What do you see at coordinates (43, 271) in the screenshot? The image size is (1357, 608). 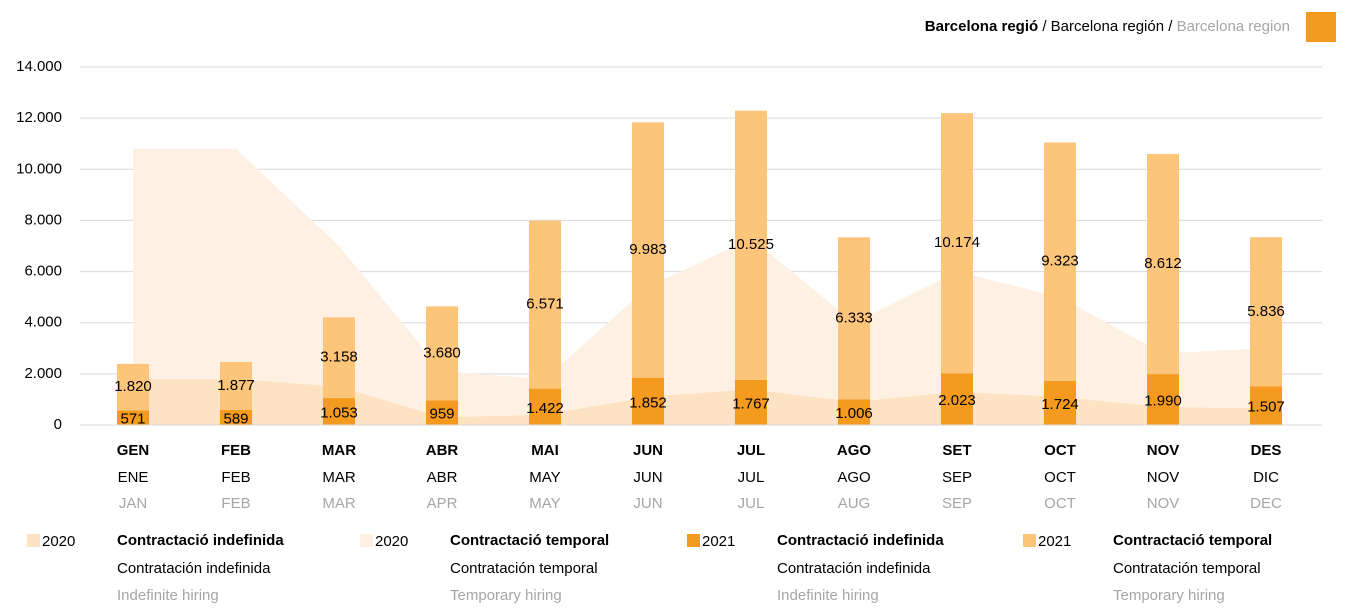 I see `y-tick-label: 6.000` at bounding box center [43, 271].